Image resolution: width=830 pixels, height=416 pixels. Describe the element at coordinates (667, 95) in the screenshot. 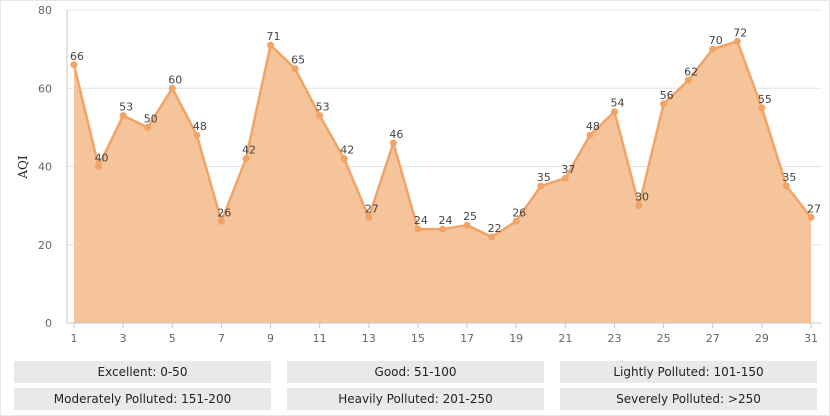

I see `data-label: 56` at that location.